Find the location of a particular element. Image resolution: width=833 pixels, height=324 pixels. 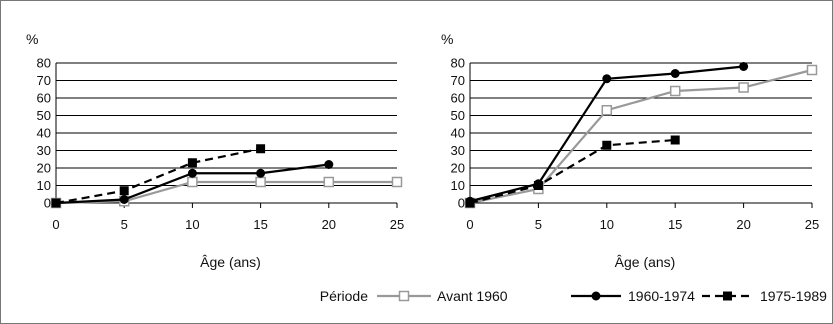

legend-item-1975-1989: 1975-1989 is located at coordinates (764, 296).